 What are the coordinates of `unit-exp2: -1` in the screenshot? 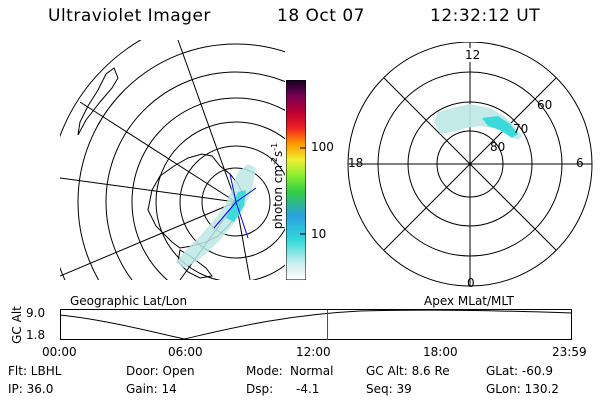 It's located at (274, 146).